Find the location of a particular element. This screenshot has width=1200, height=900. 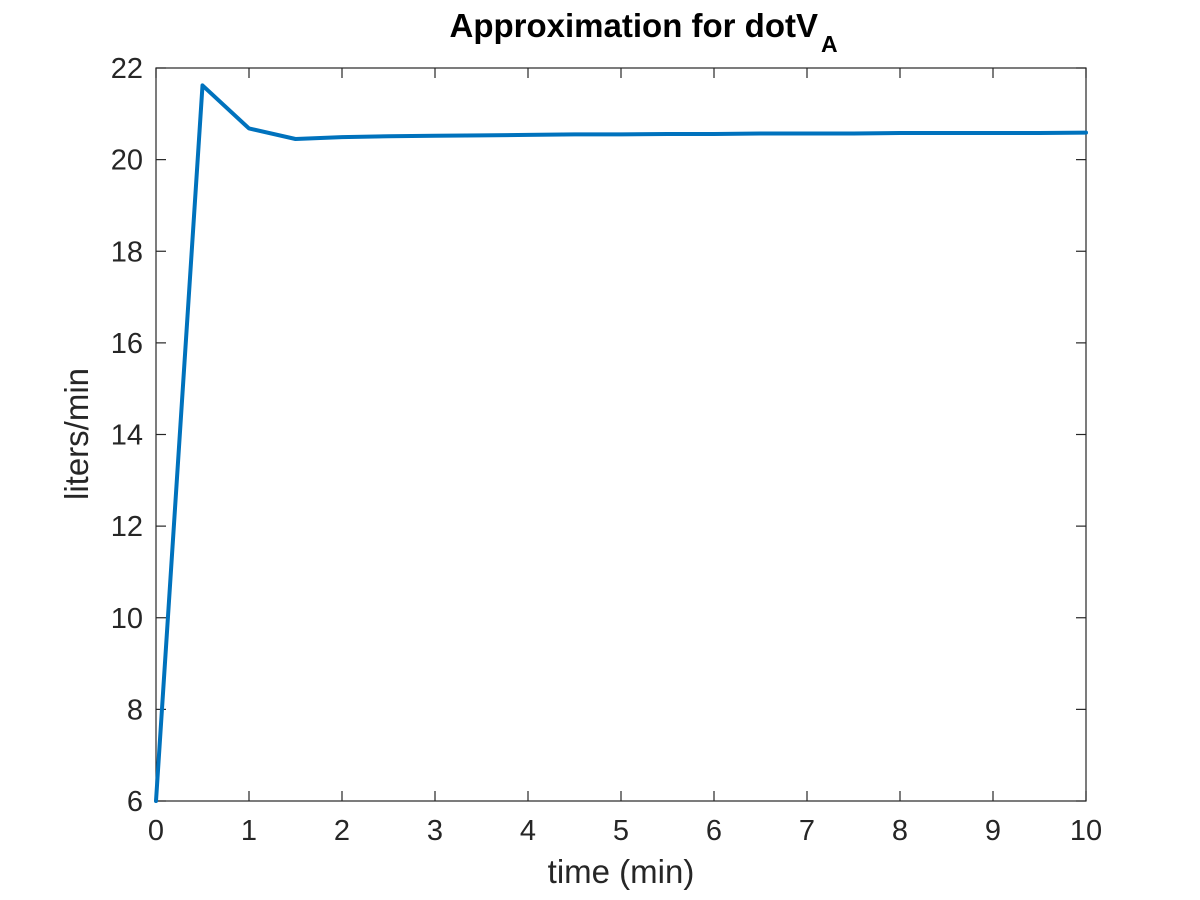

y-tick-label: 20 is located at coordinates (127, 161).